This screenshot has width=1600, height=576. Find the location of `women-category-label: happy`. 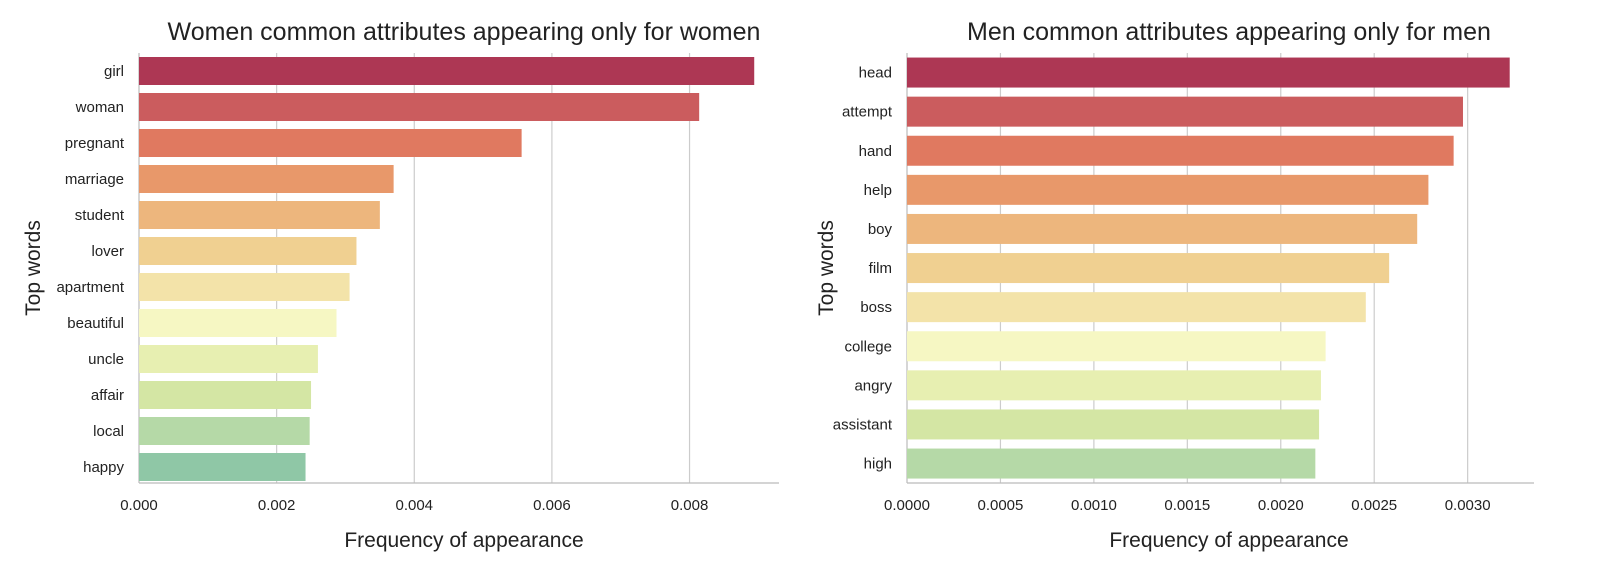

women-category-label: happy is located at coordinates (103, 467).